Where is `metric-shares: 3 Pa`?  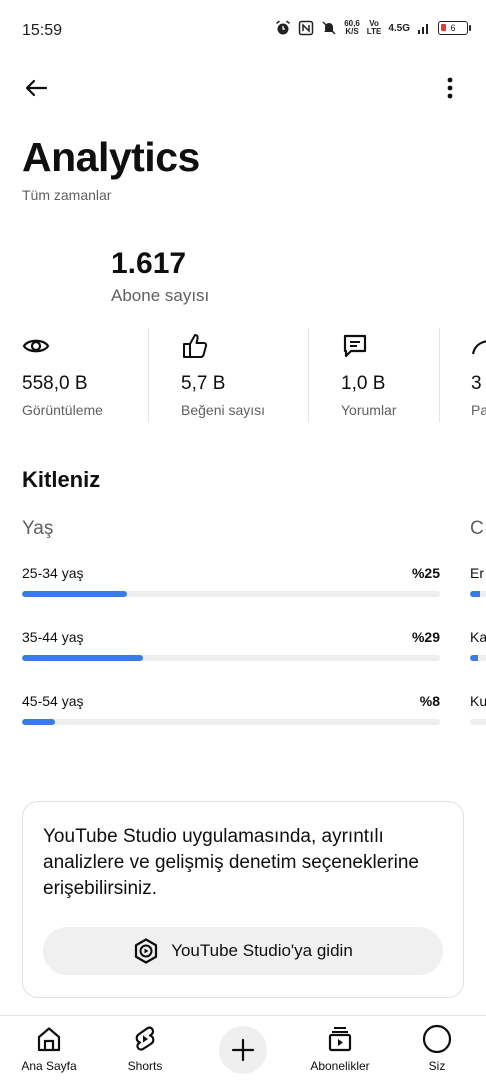
metric-shares: 3 Pa is located at coordinates (478, 375).